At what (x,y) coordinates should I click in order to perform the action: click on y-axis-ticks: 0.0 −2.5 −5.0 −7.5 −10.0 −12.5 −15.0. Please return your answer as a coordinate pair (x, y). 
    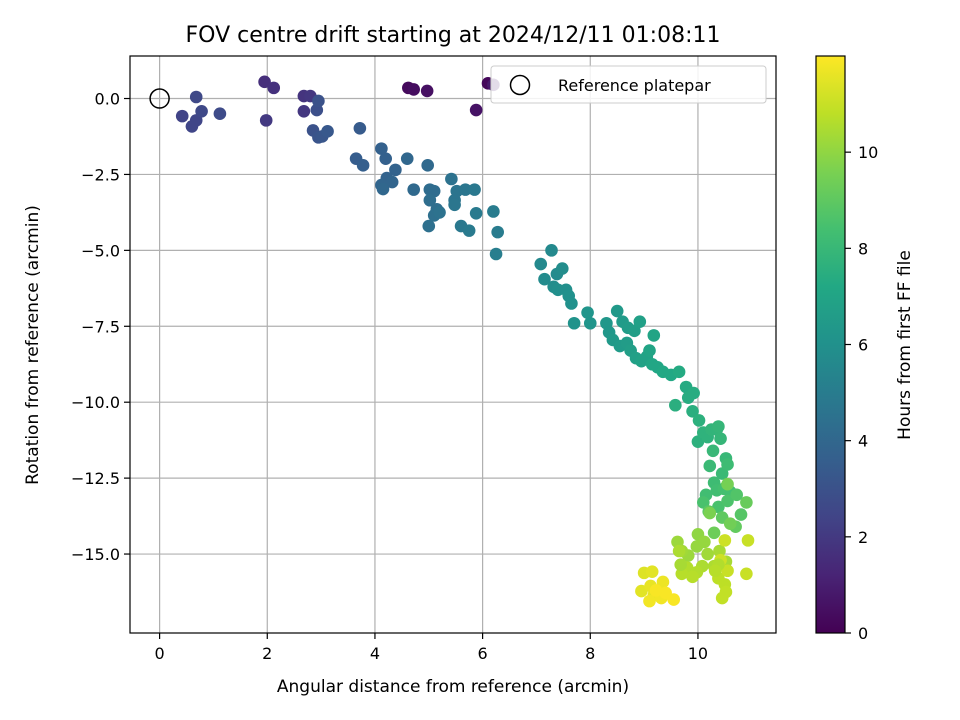
    Looking at the image, I should click on (100, 327).